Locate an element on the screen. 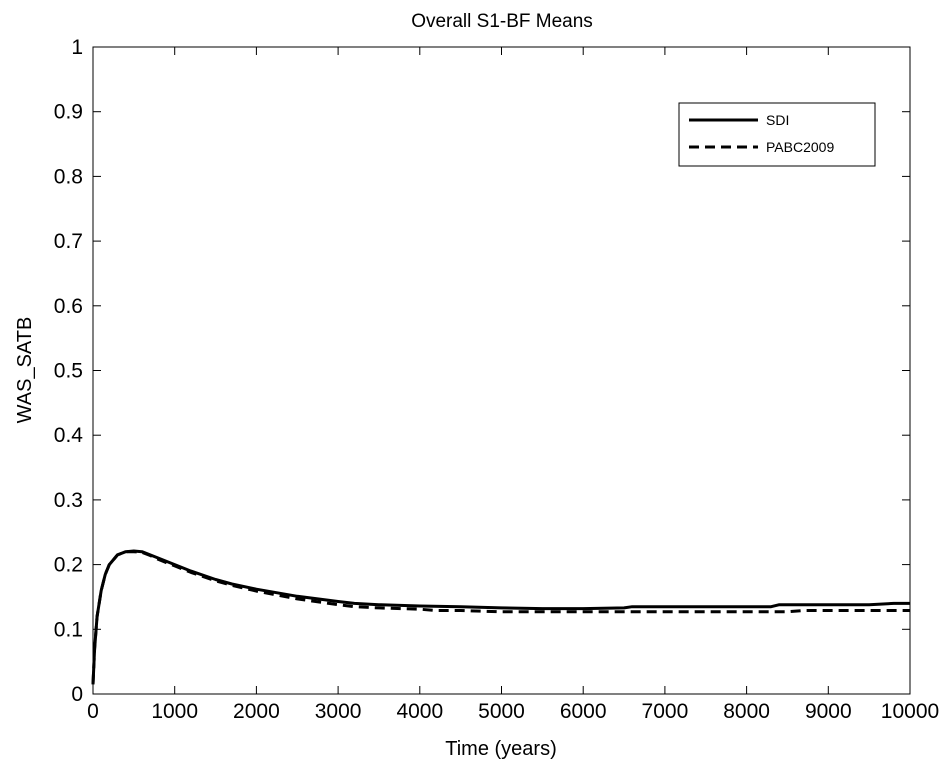 The height and width of the screenshot is (763, 950). y-tick-label: 0.8 is located at coordinates (68, 176).